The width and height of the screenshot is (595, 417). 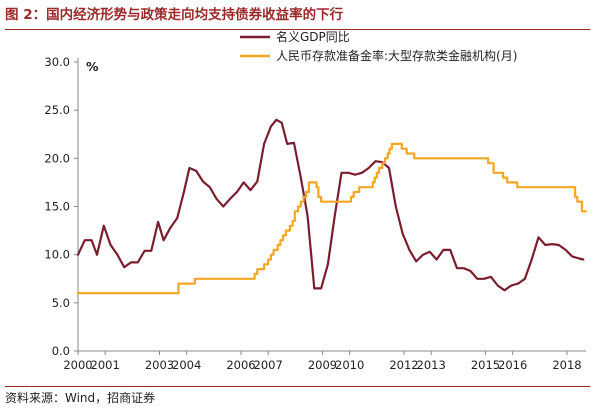 I want to click on legend-label-1: 名义GDP同比, so click(x=313, y=36).